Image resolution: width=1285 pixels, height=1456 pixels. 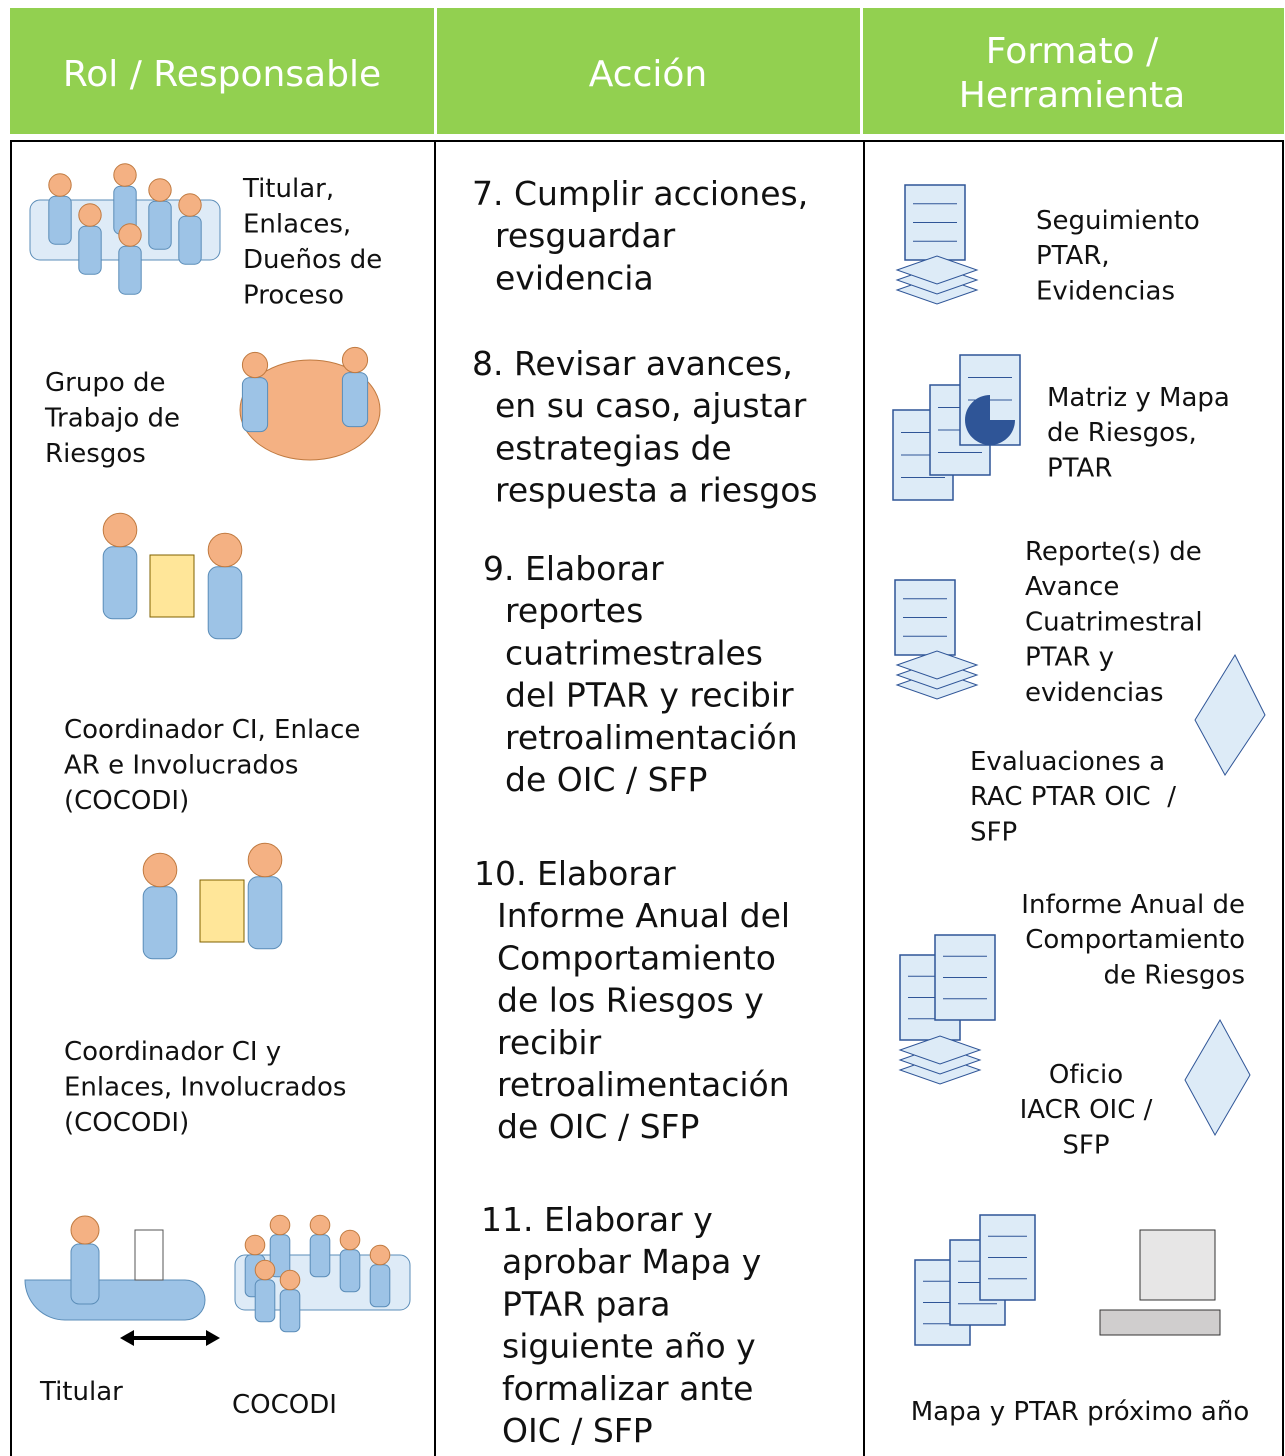 I want to click on format-text: Evaluaciones a, so click(x=1067, y=762).